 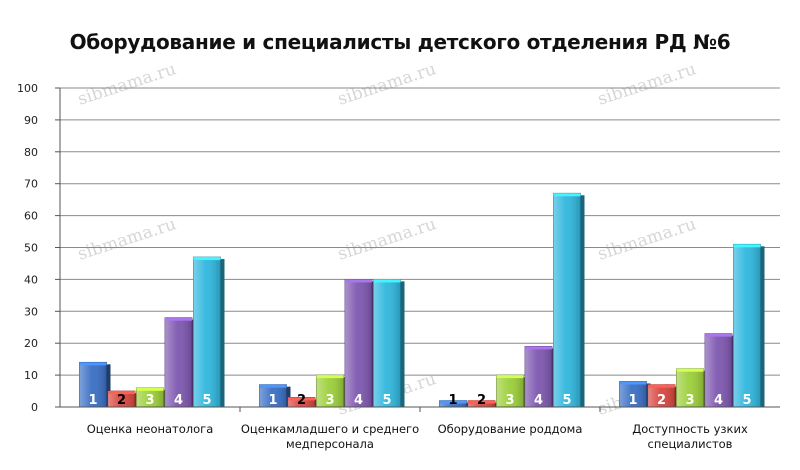 I want to click on category-label: медперсонала, so click(x=330, y=444).